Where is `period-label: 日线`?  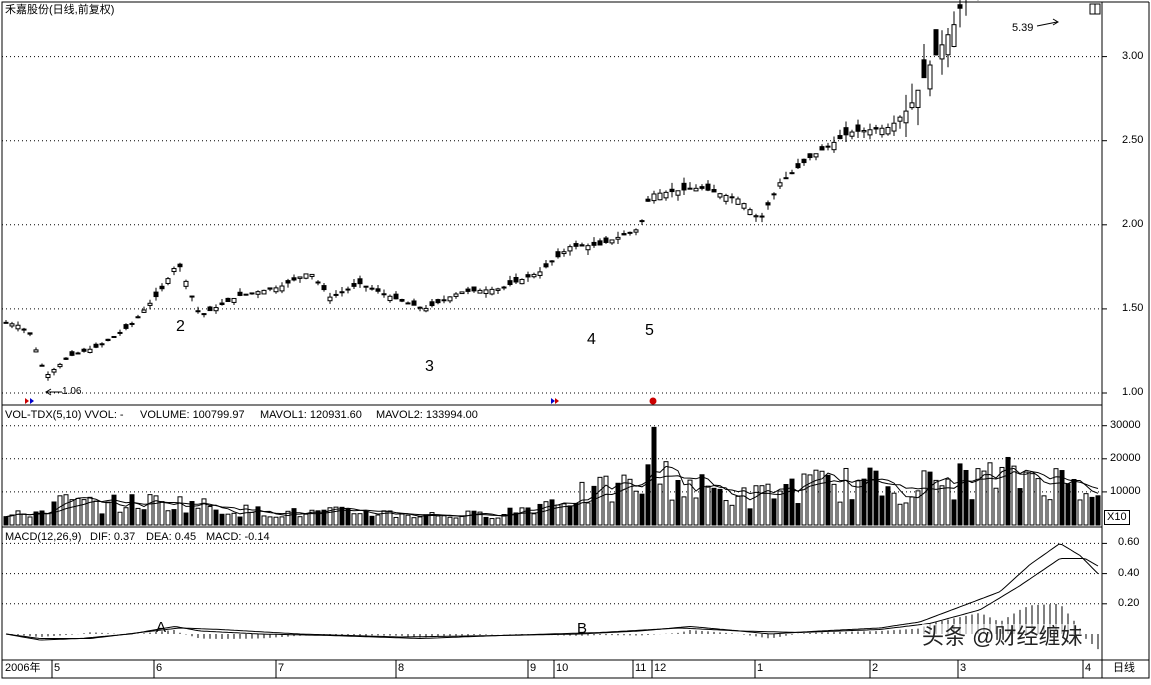
period-label: 日线 is located at coordinates (1124, 668).